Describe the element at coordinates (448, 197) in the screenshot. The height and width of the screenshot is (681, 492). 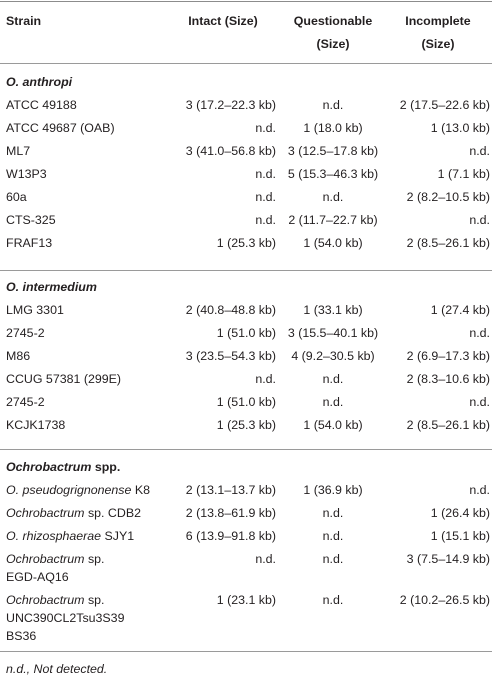
I see `incomplete-cell: 2 (8.2–10.5 kb)` at that location.